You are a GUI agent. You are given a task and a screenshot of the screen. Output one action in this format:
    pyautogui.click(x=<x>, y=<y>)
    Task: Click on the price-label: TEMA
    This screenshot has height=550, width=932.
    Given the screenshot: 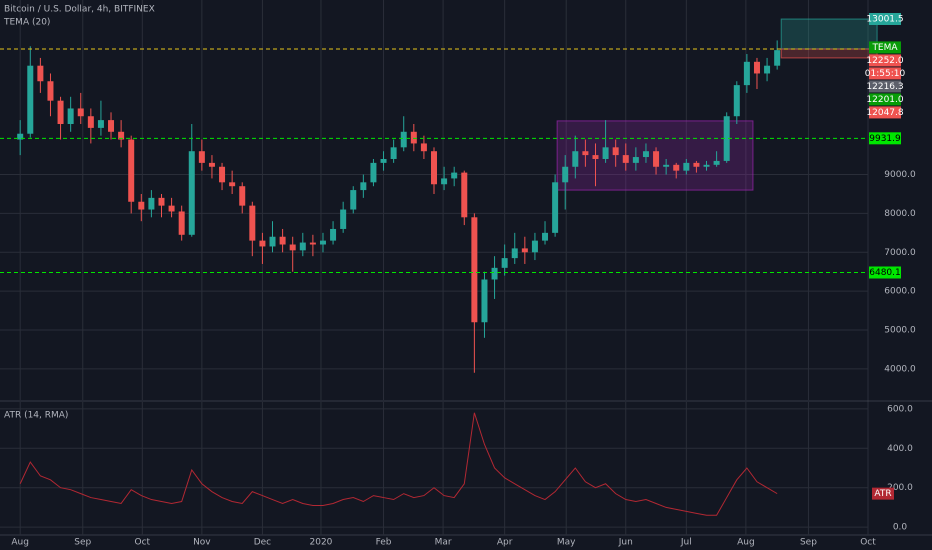 What is the action you would take?
    pyautogui.click(x=884, y=48)
    